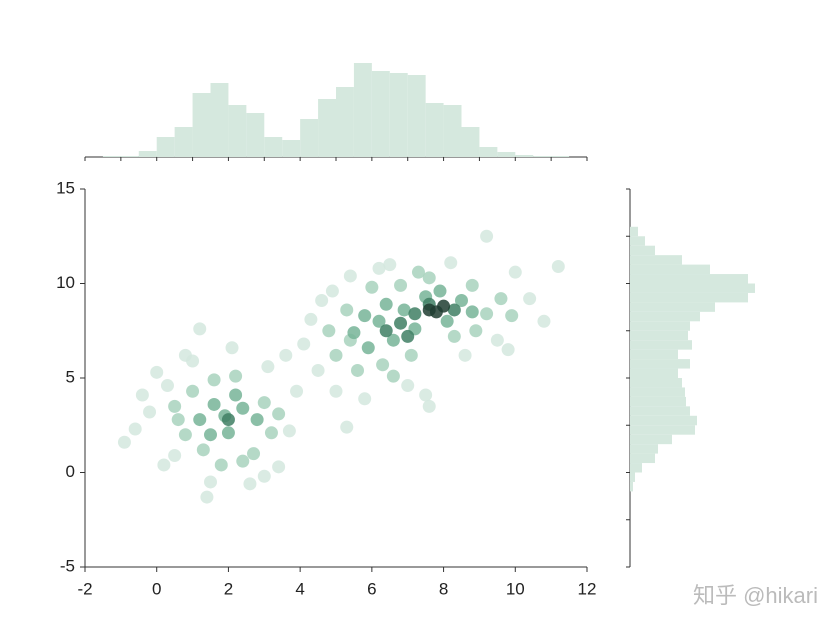  I want to click on x-tick-label: 10, so click(515, 588).